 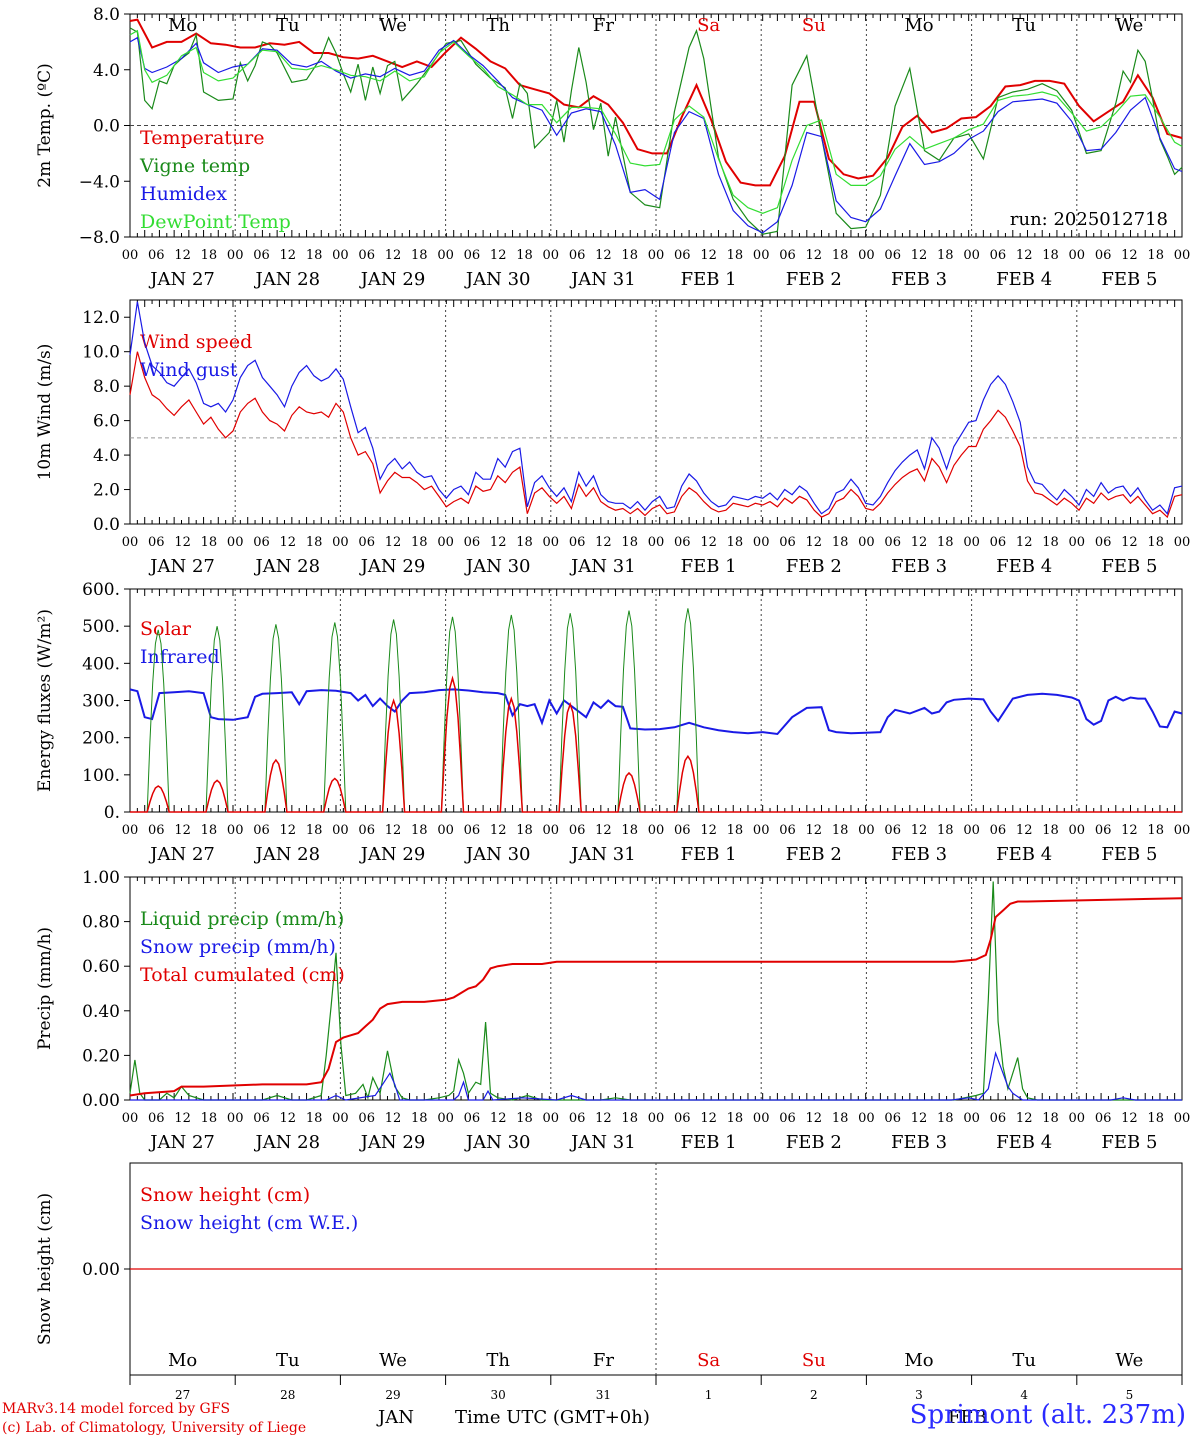 What do you see at coordinates (106, 456) in the screenshot?
I see `wind-ytick-label: 4.0` at bounding box center [106, 456].